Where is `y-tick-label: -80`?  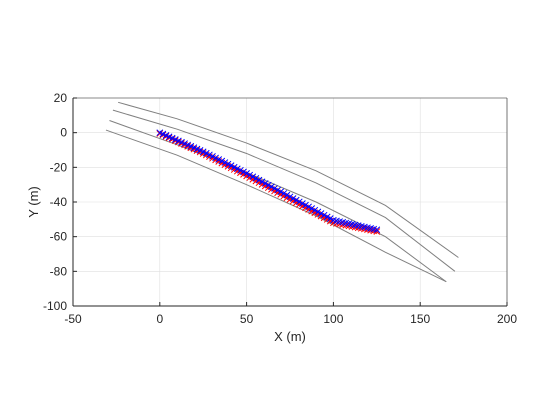
y-tick-label: -80 is located at coordinates (59, 271).